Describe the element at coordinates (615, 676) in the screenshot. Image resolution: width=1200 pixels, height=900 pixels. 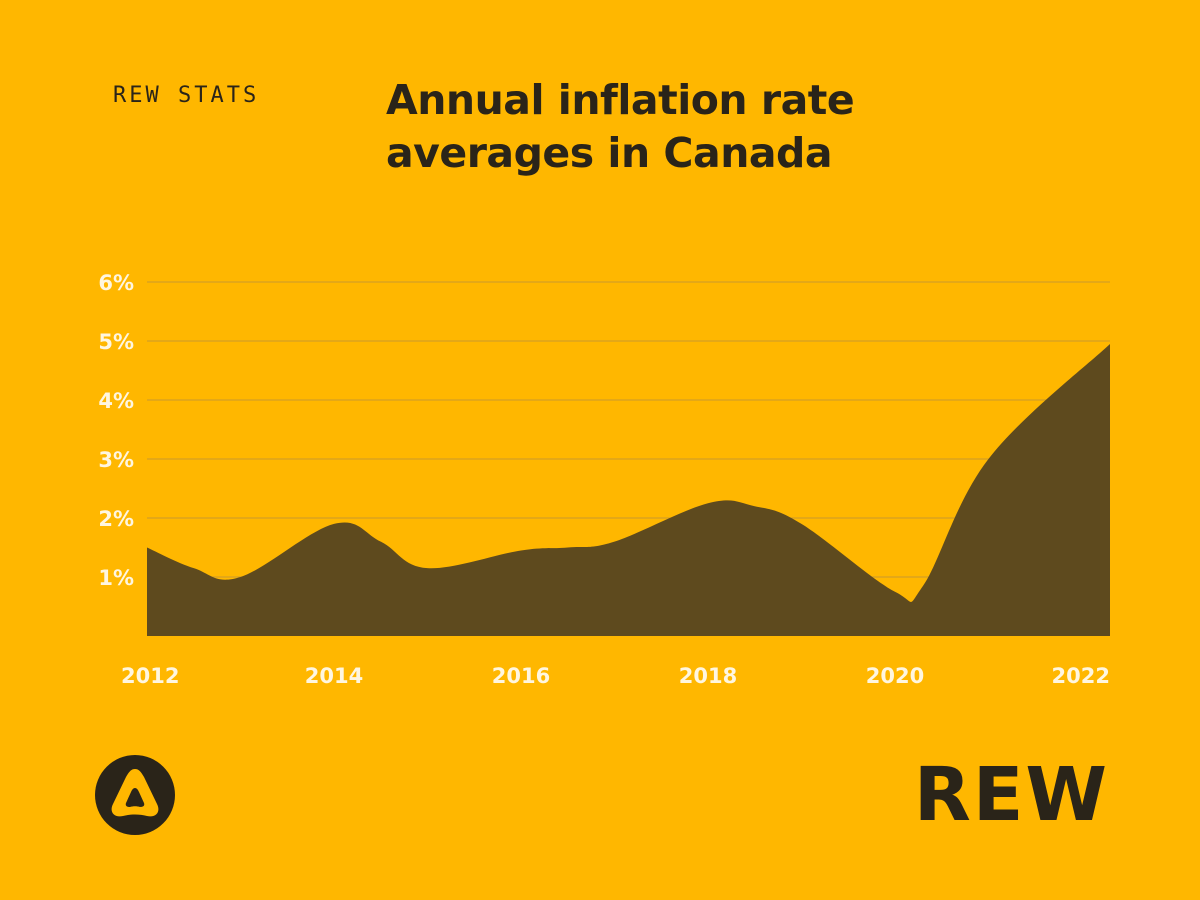
I see `x-axis-ticks: 2012 2014 2016 2018 2020 2022` at that location.